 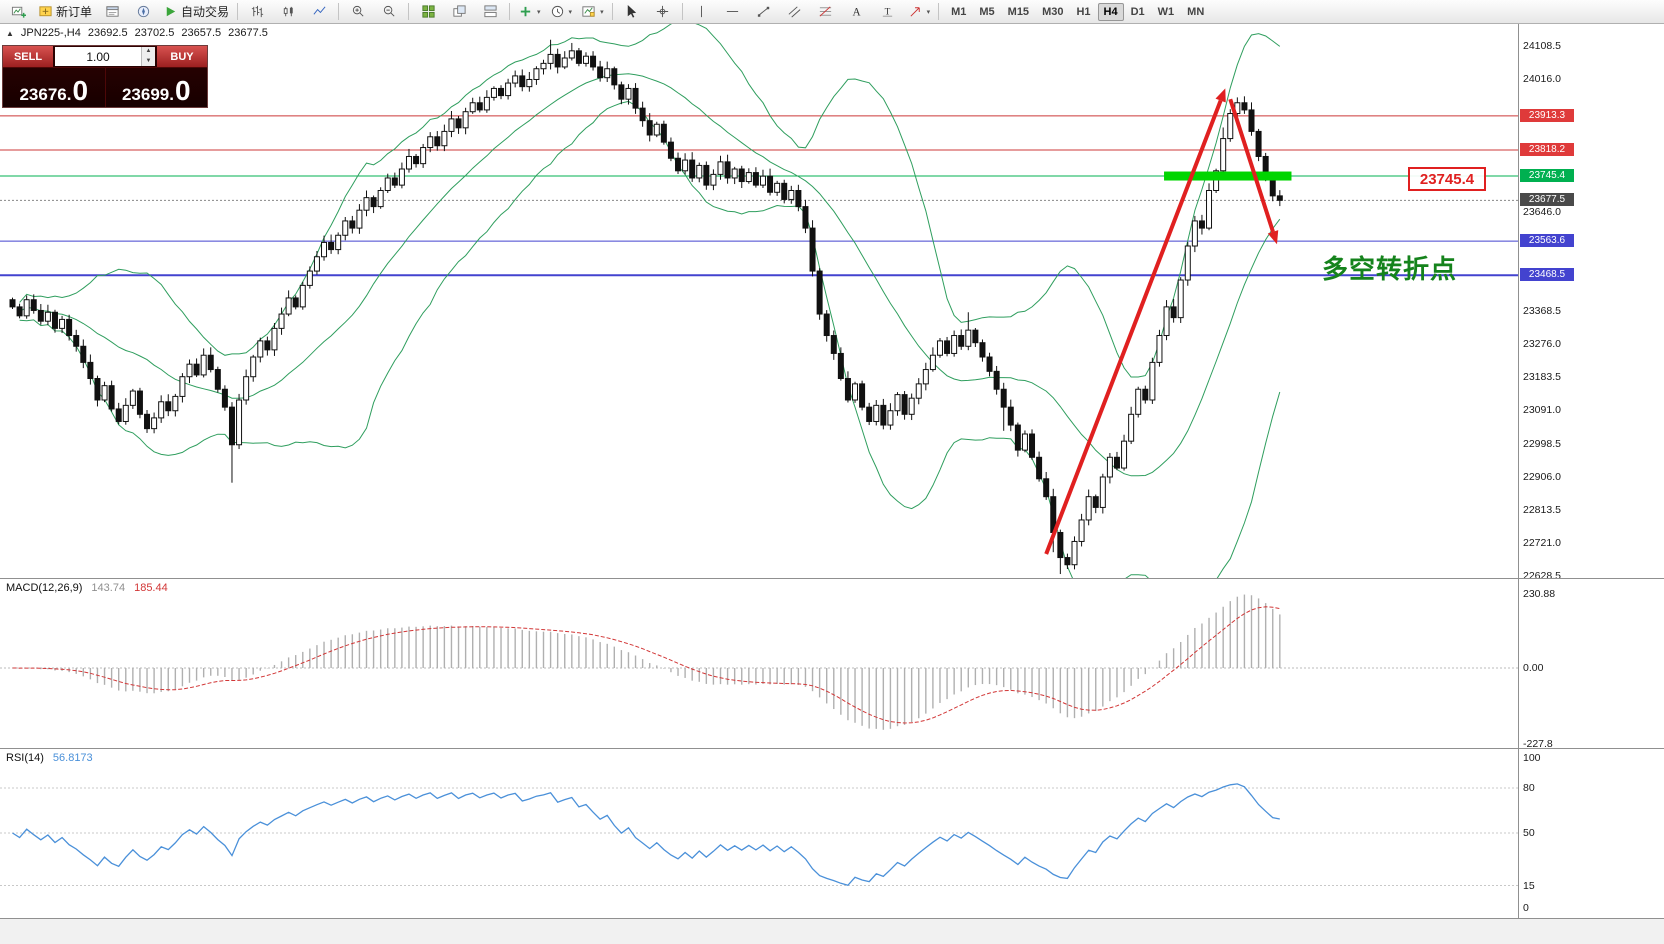 I want to click on line-chart-button, so click(x=319, y=12).